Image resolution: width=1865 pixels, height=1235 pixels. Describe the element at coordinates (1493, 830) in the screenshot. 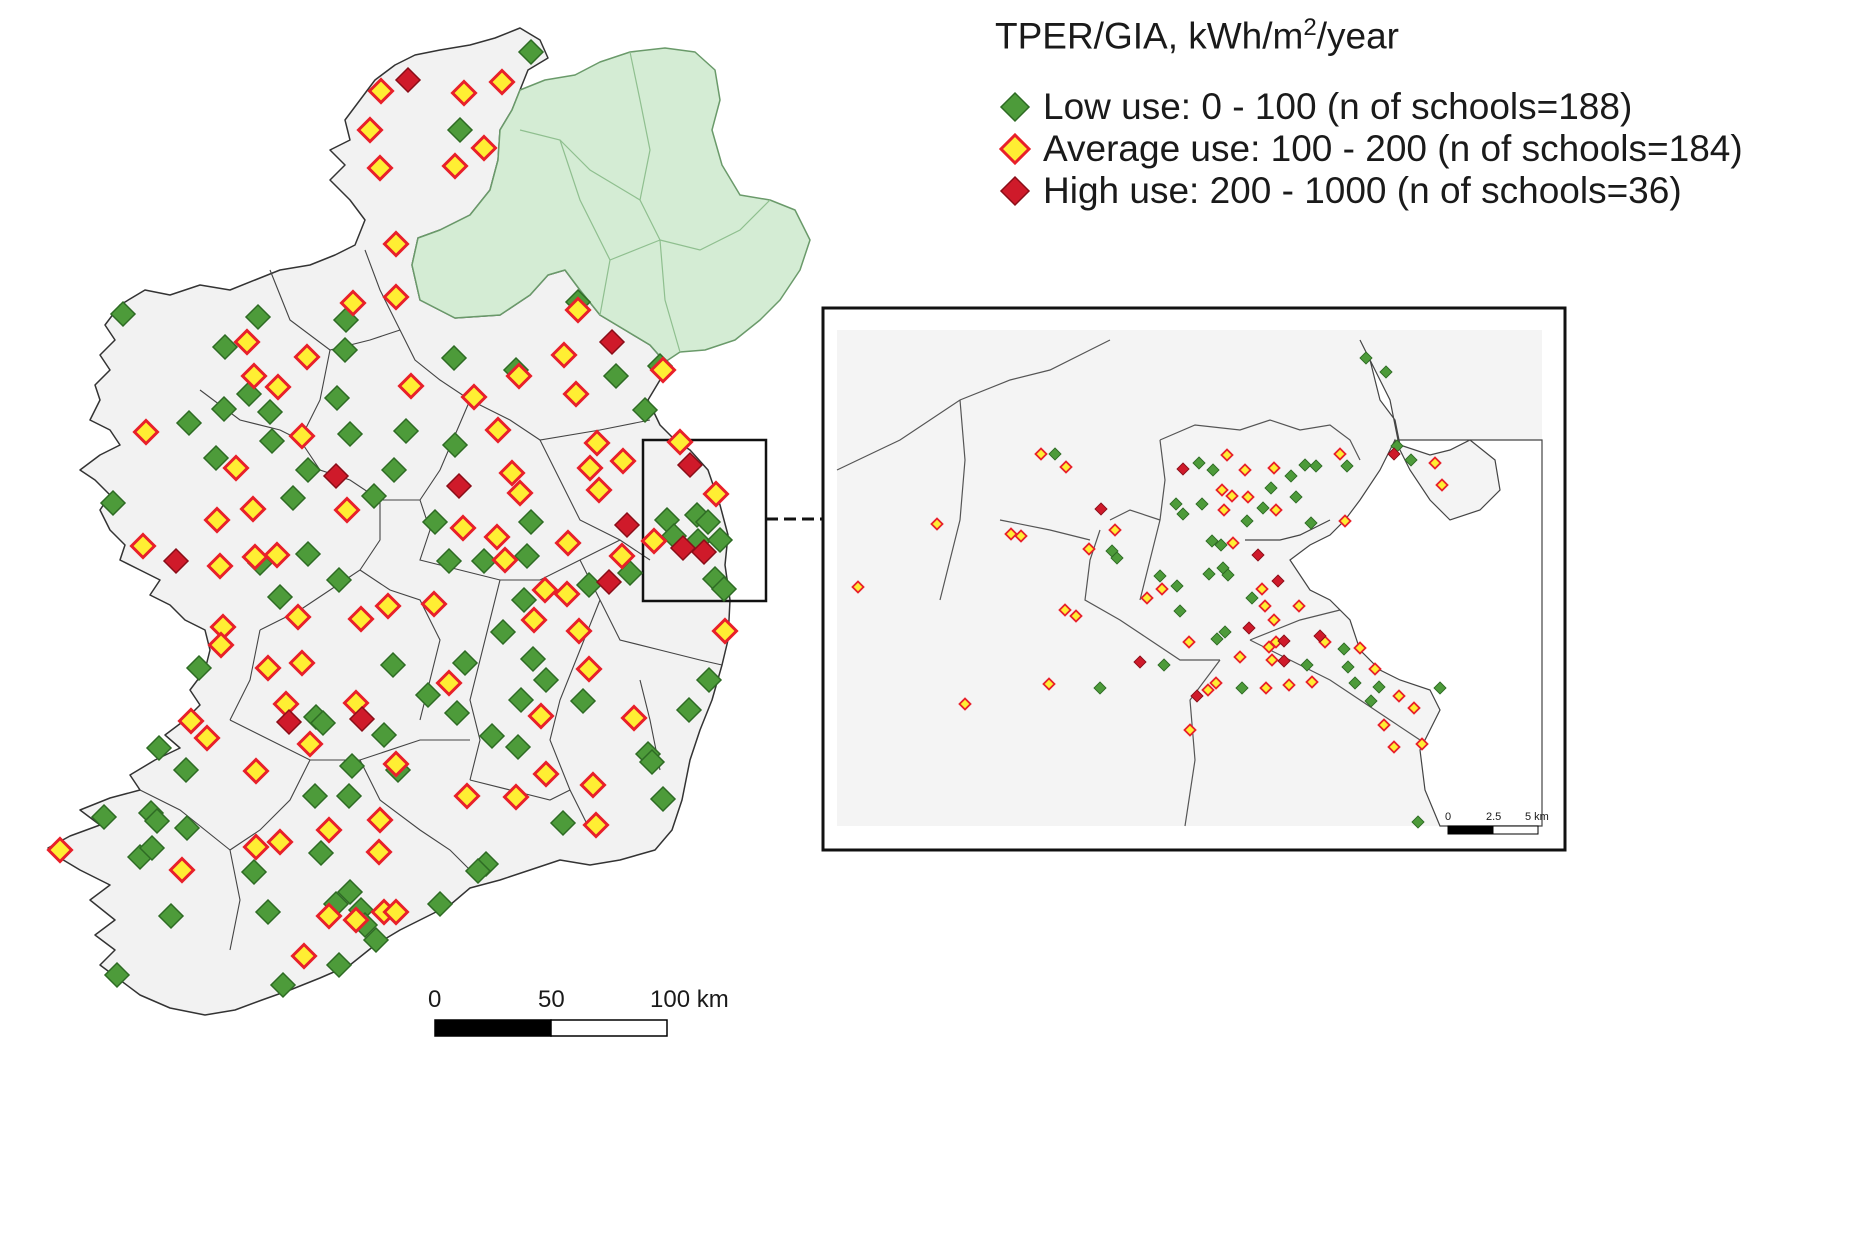

I see `inset-scale-bar` at that location.